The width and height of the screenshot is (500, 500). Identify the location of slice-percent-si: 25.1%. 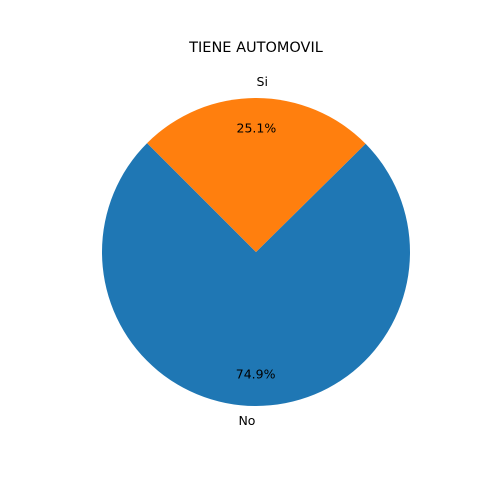
(257, 127).